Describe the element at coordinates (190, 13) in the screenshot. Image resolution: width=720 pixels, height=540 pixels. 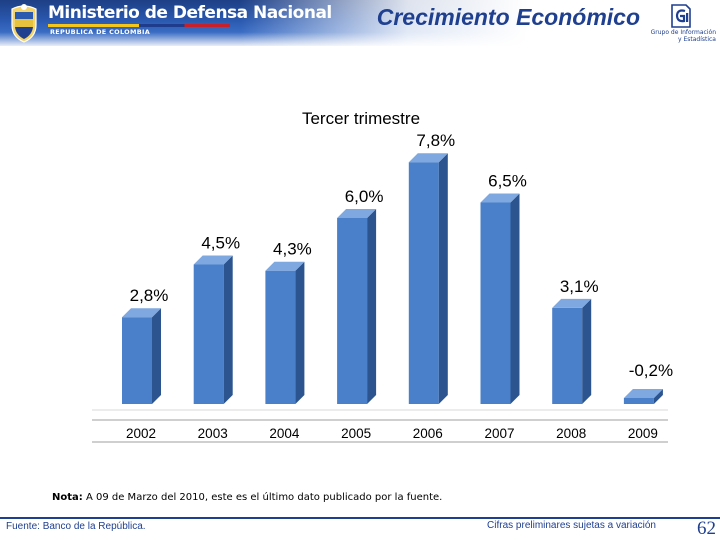
I see `ministry-title: Ministerio de Defensa Nacional` at that location.